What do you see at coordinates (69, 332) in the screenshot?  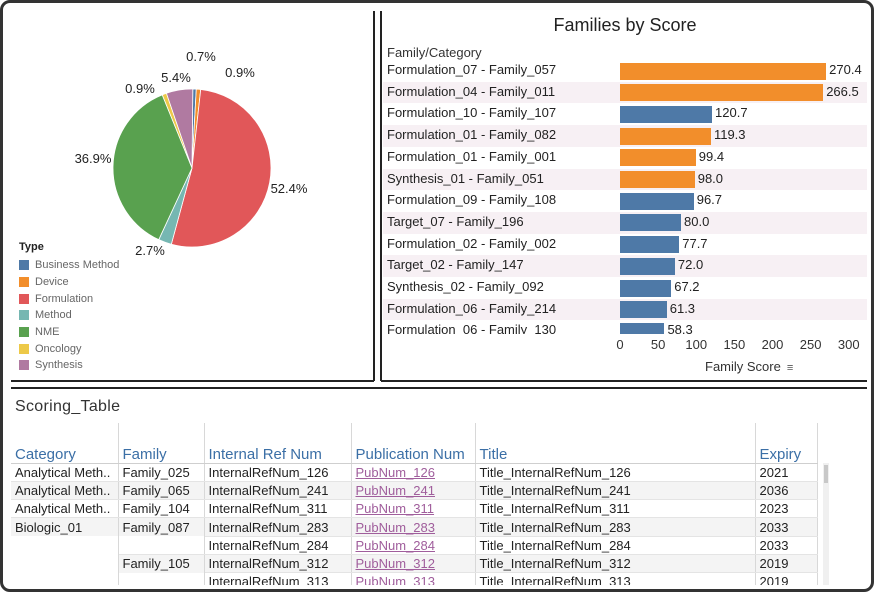 I see `legend-item: NME` at bounding box center [69, 332].